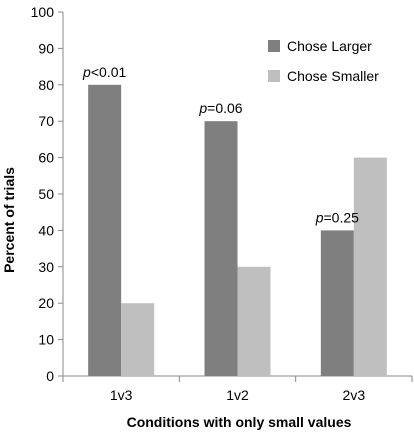 The height and width of the screenshot is (439, 414). I want to click on y-axis-title: Percent of trials, so click(9, 220).